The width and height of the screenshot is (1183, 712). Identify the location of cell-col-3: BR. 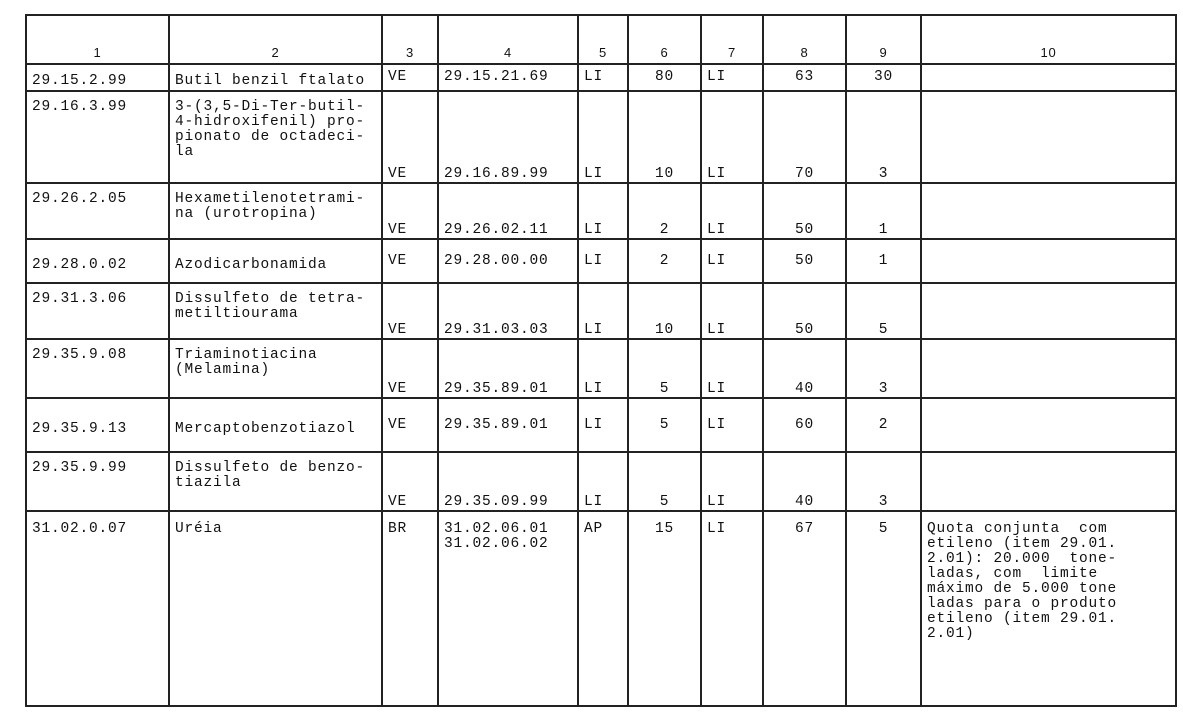
(410, 608).